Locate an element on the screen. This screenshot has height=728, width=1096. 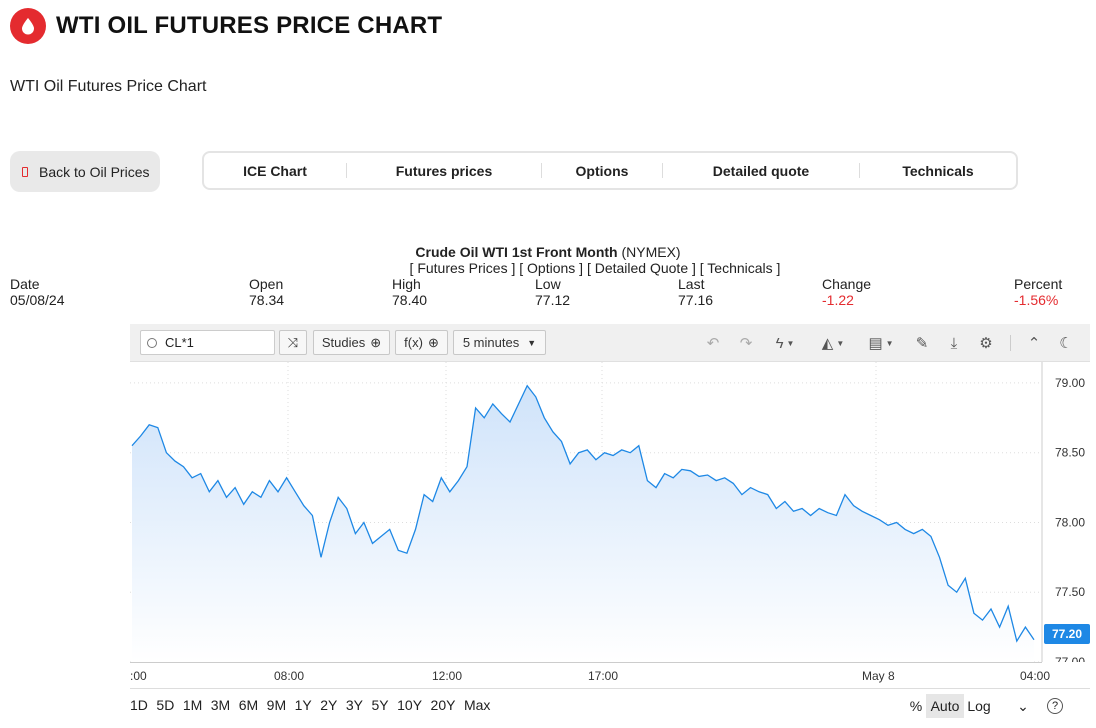
tab-detailed-quote: Detailed quote is located at coordinates (761, 170).